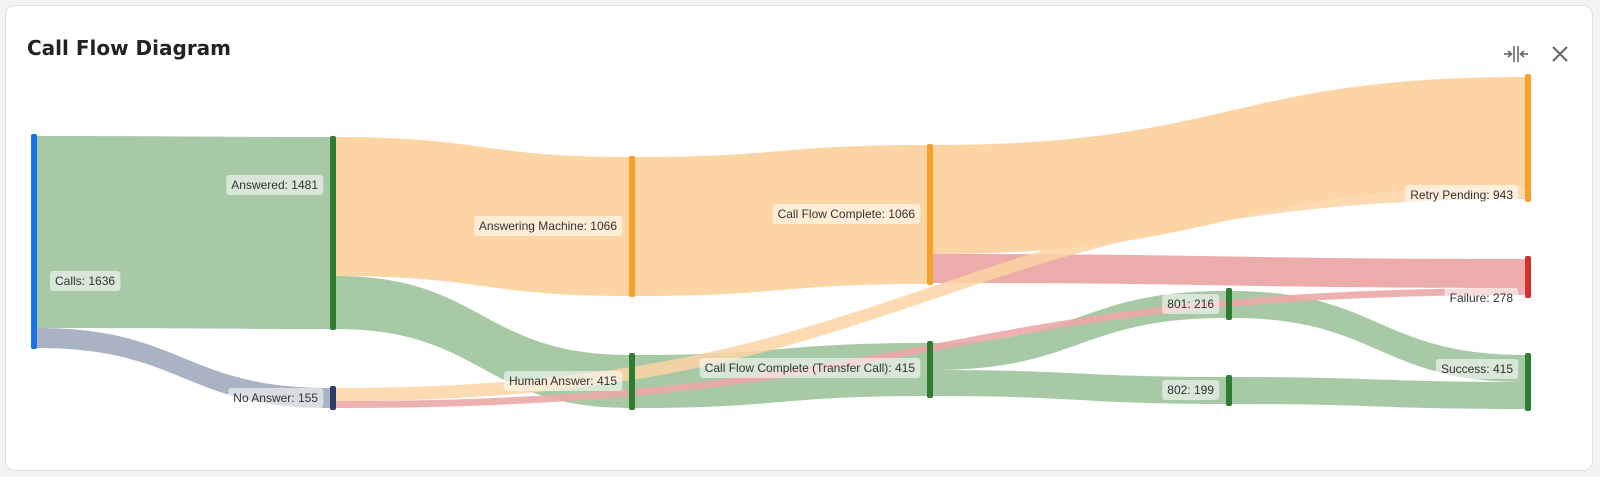  What do you see at coordinates (129, 48) in the screenshot?
I see `panel-title: Call Flow Diagram` at bounding box center [129, 48].